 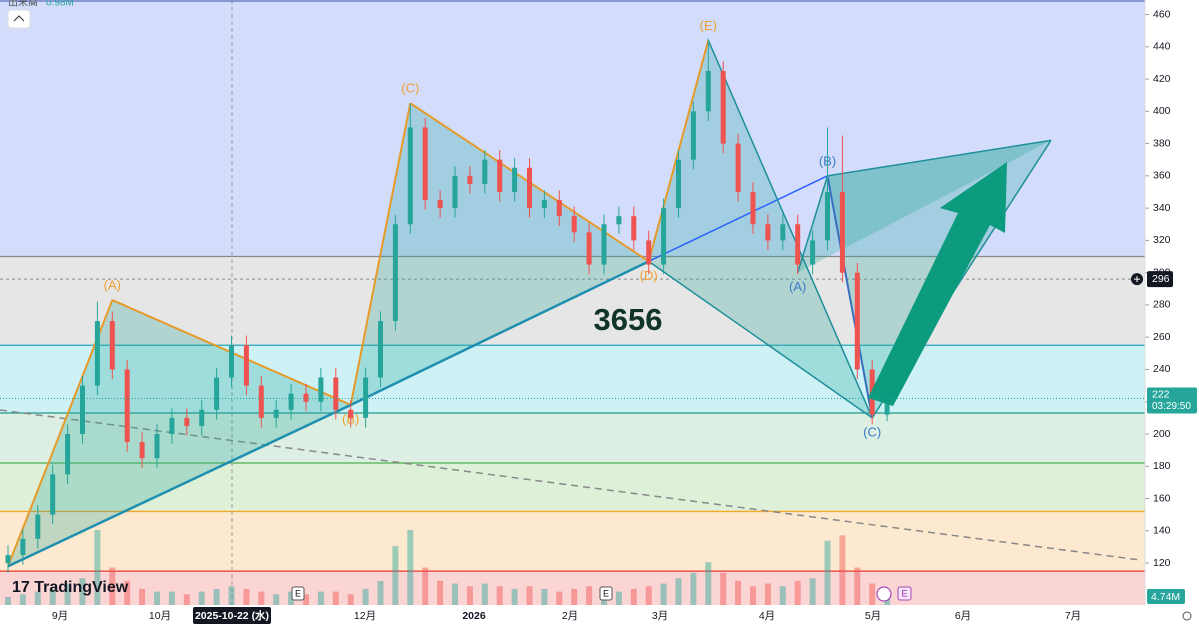 I want to click on y-tick-label: 400, so click(x=1162, y=111).